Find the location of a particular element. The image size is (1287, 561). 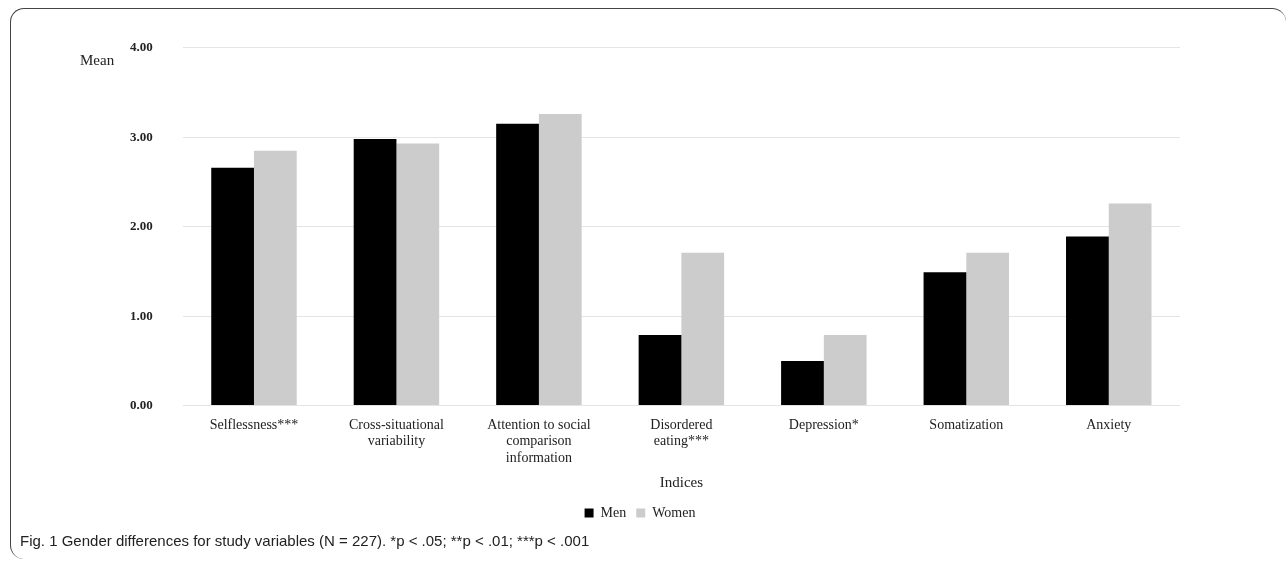

x-tick-label: Cross-situational variability is located at coordinates (396, 432).